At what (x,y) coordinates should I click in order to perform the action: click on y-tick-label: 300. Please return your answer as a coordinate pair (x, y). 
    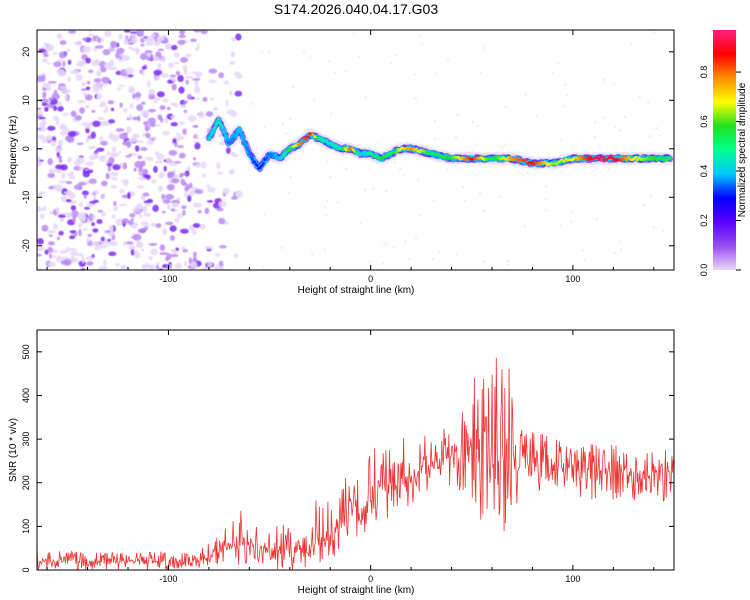
    Looking at the image, I should click on (26, 439).